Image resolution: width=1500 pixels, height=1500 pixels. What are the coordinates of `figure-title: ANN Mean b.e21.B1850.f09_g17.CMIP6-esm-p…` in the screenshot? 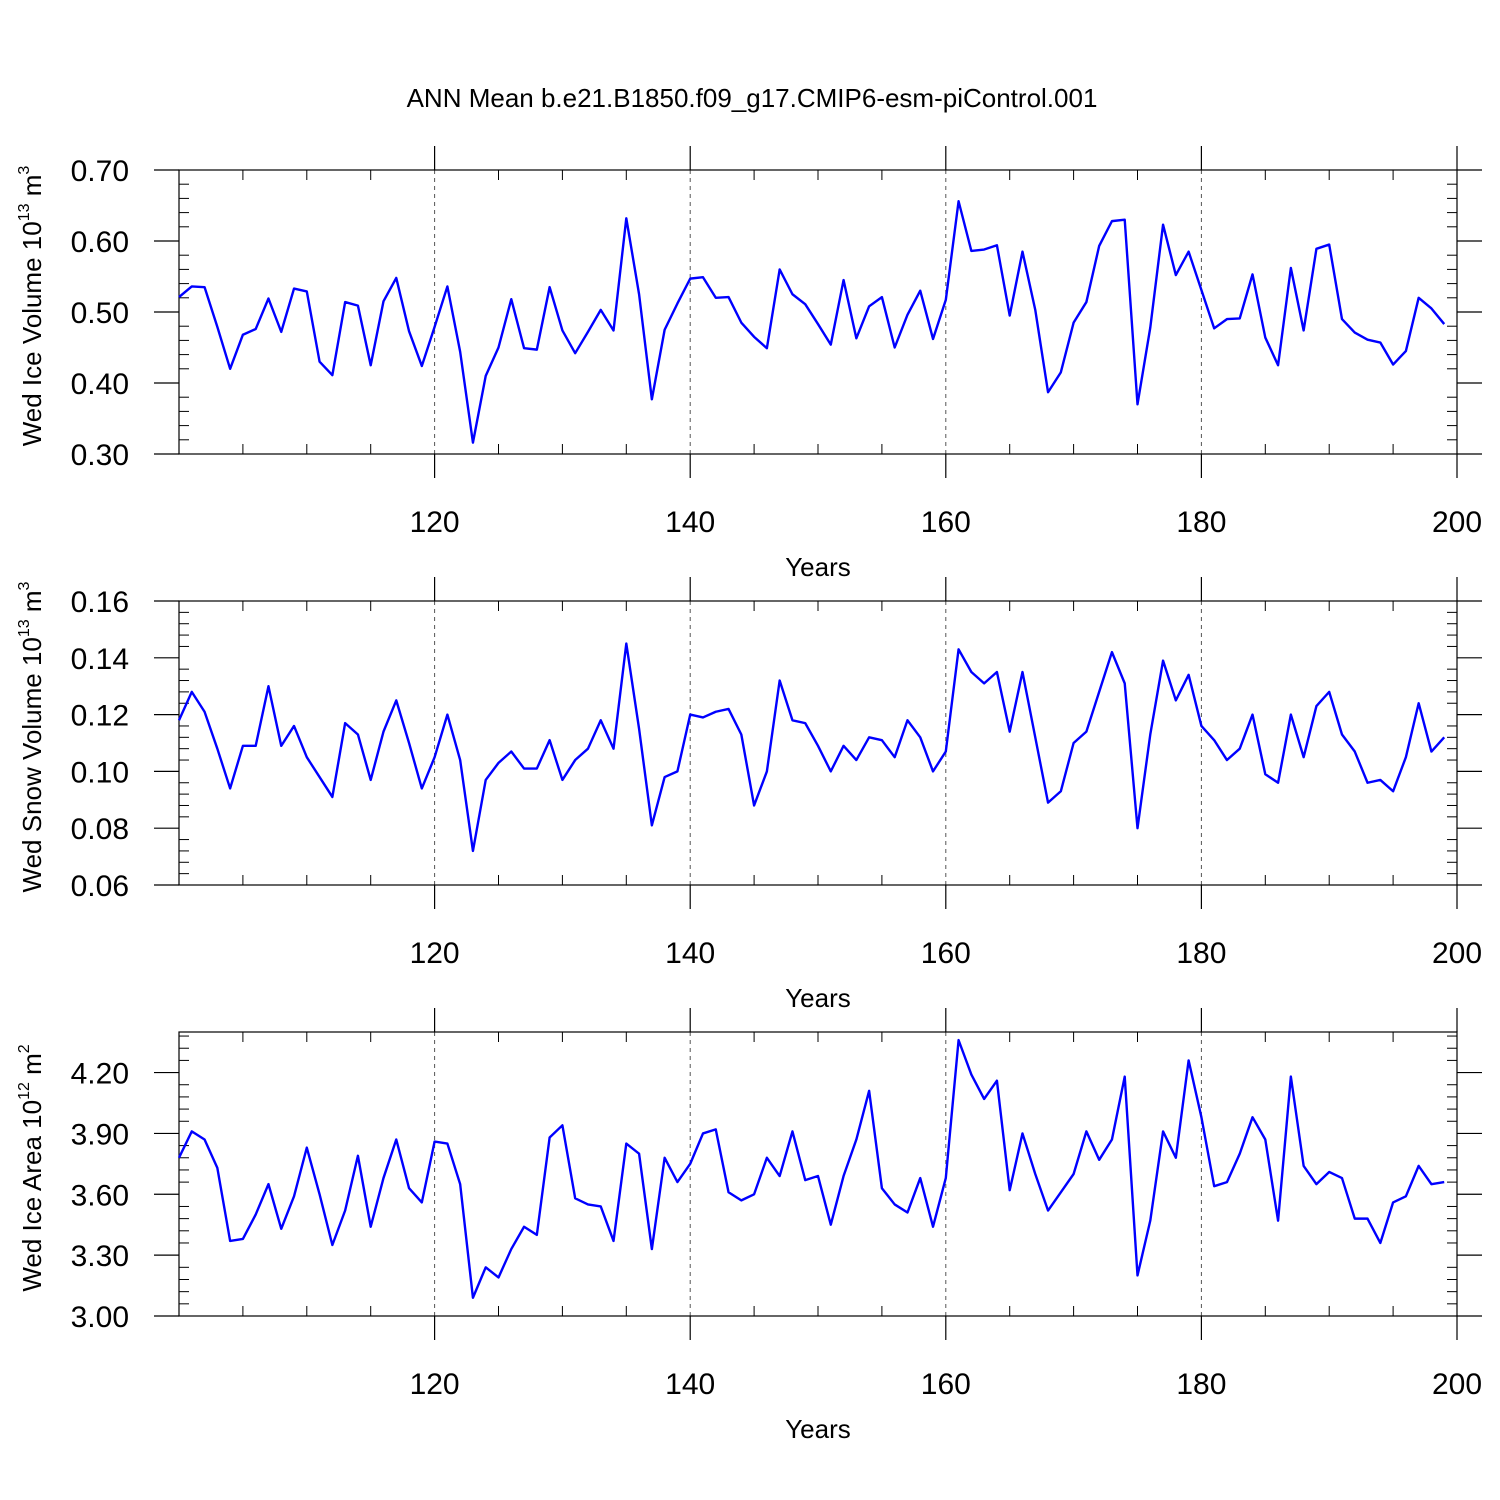 It's located at (752, 98).